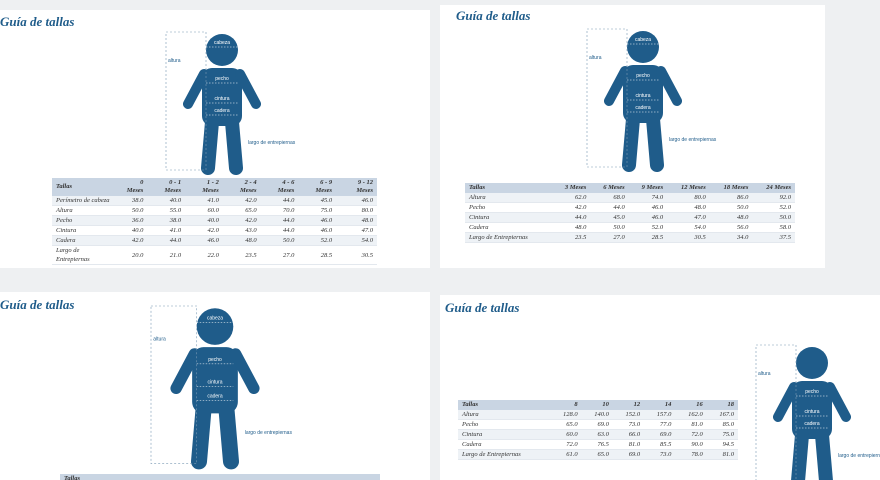 This screenshot has height=480, width=880. What do you see at coordinates (643, 142) in the screenshot?
I see `figure-legs` at bounding box center [643, 142].